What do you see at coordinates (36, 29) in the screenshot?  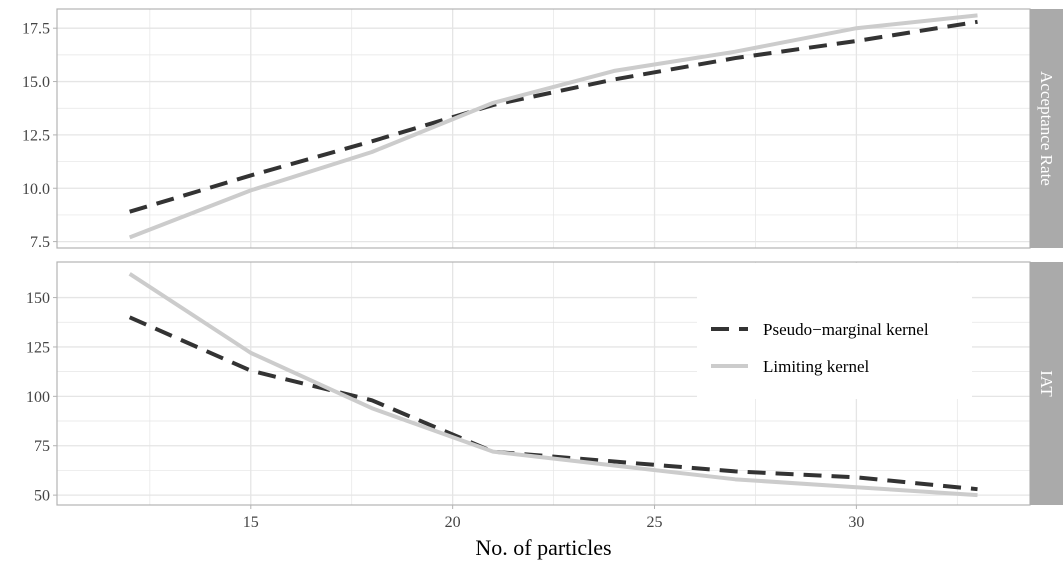 I see `y-tick-label: 17.5` at bounding box center [36, 29].